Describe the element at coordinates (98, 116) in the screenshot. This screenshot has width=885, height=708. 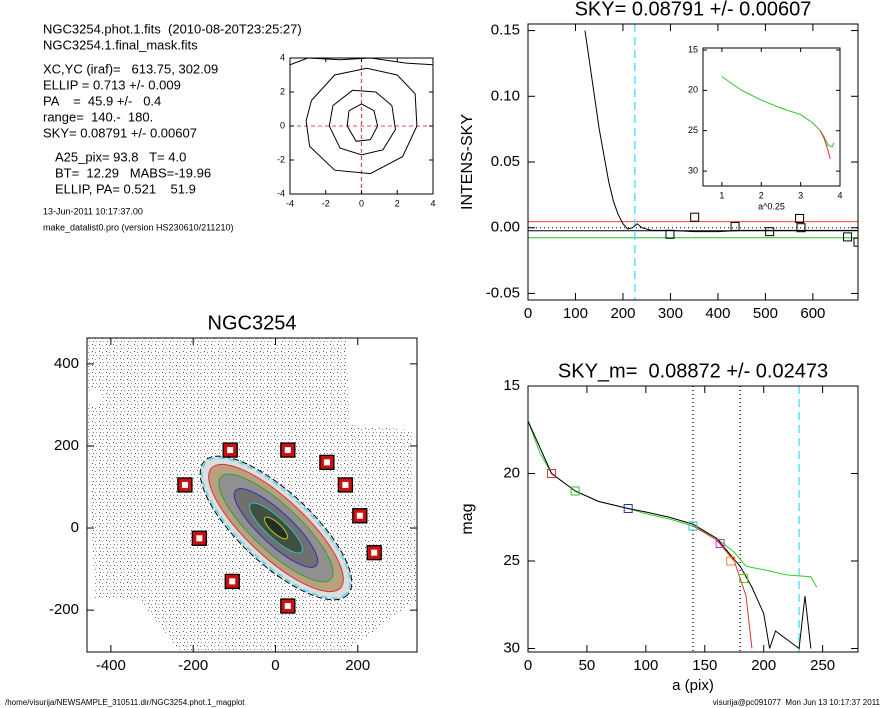
I see `info-line: range= 140.- 180.` at that location.